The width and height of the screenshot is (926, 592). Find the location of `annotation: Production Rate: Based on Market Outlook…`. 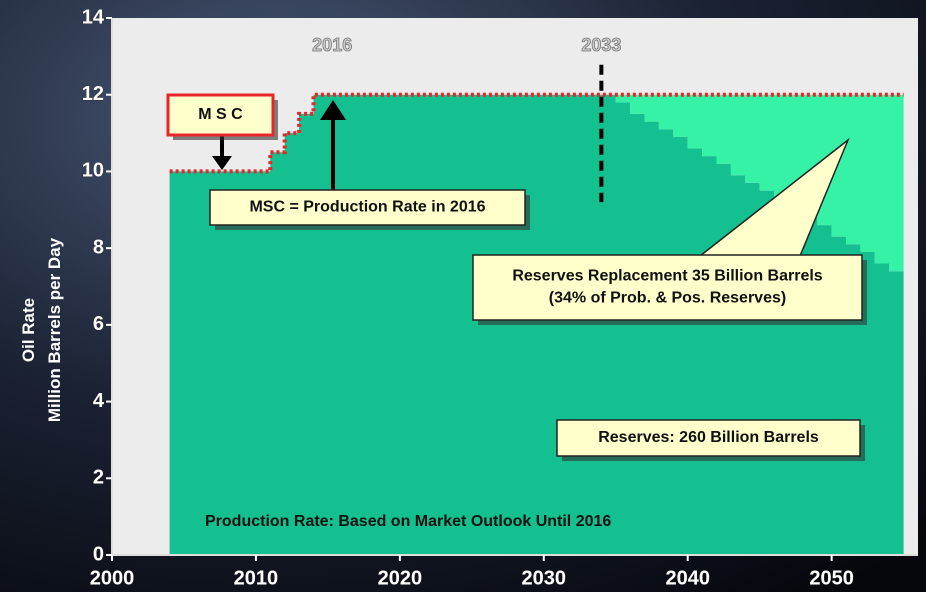

annotation: Production Rate: Based on Market Outlook… is located at coordinates (408, 521).